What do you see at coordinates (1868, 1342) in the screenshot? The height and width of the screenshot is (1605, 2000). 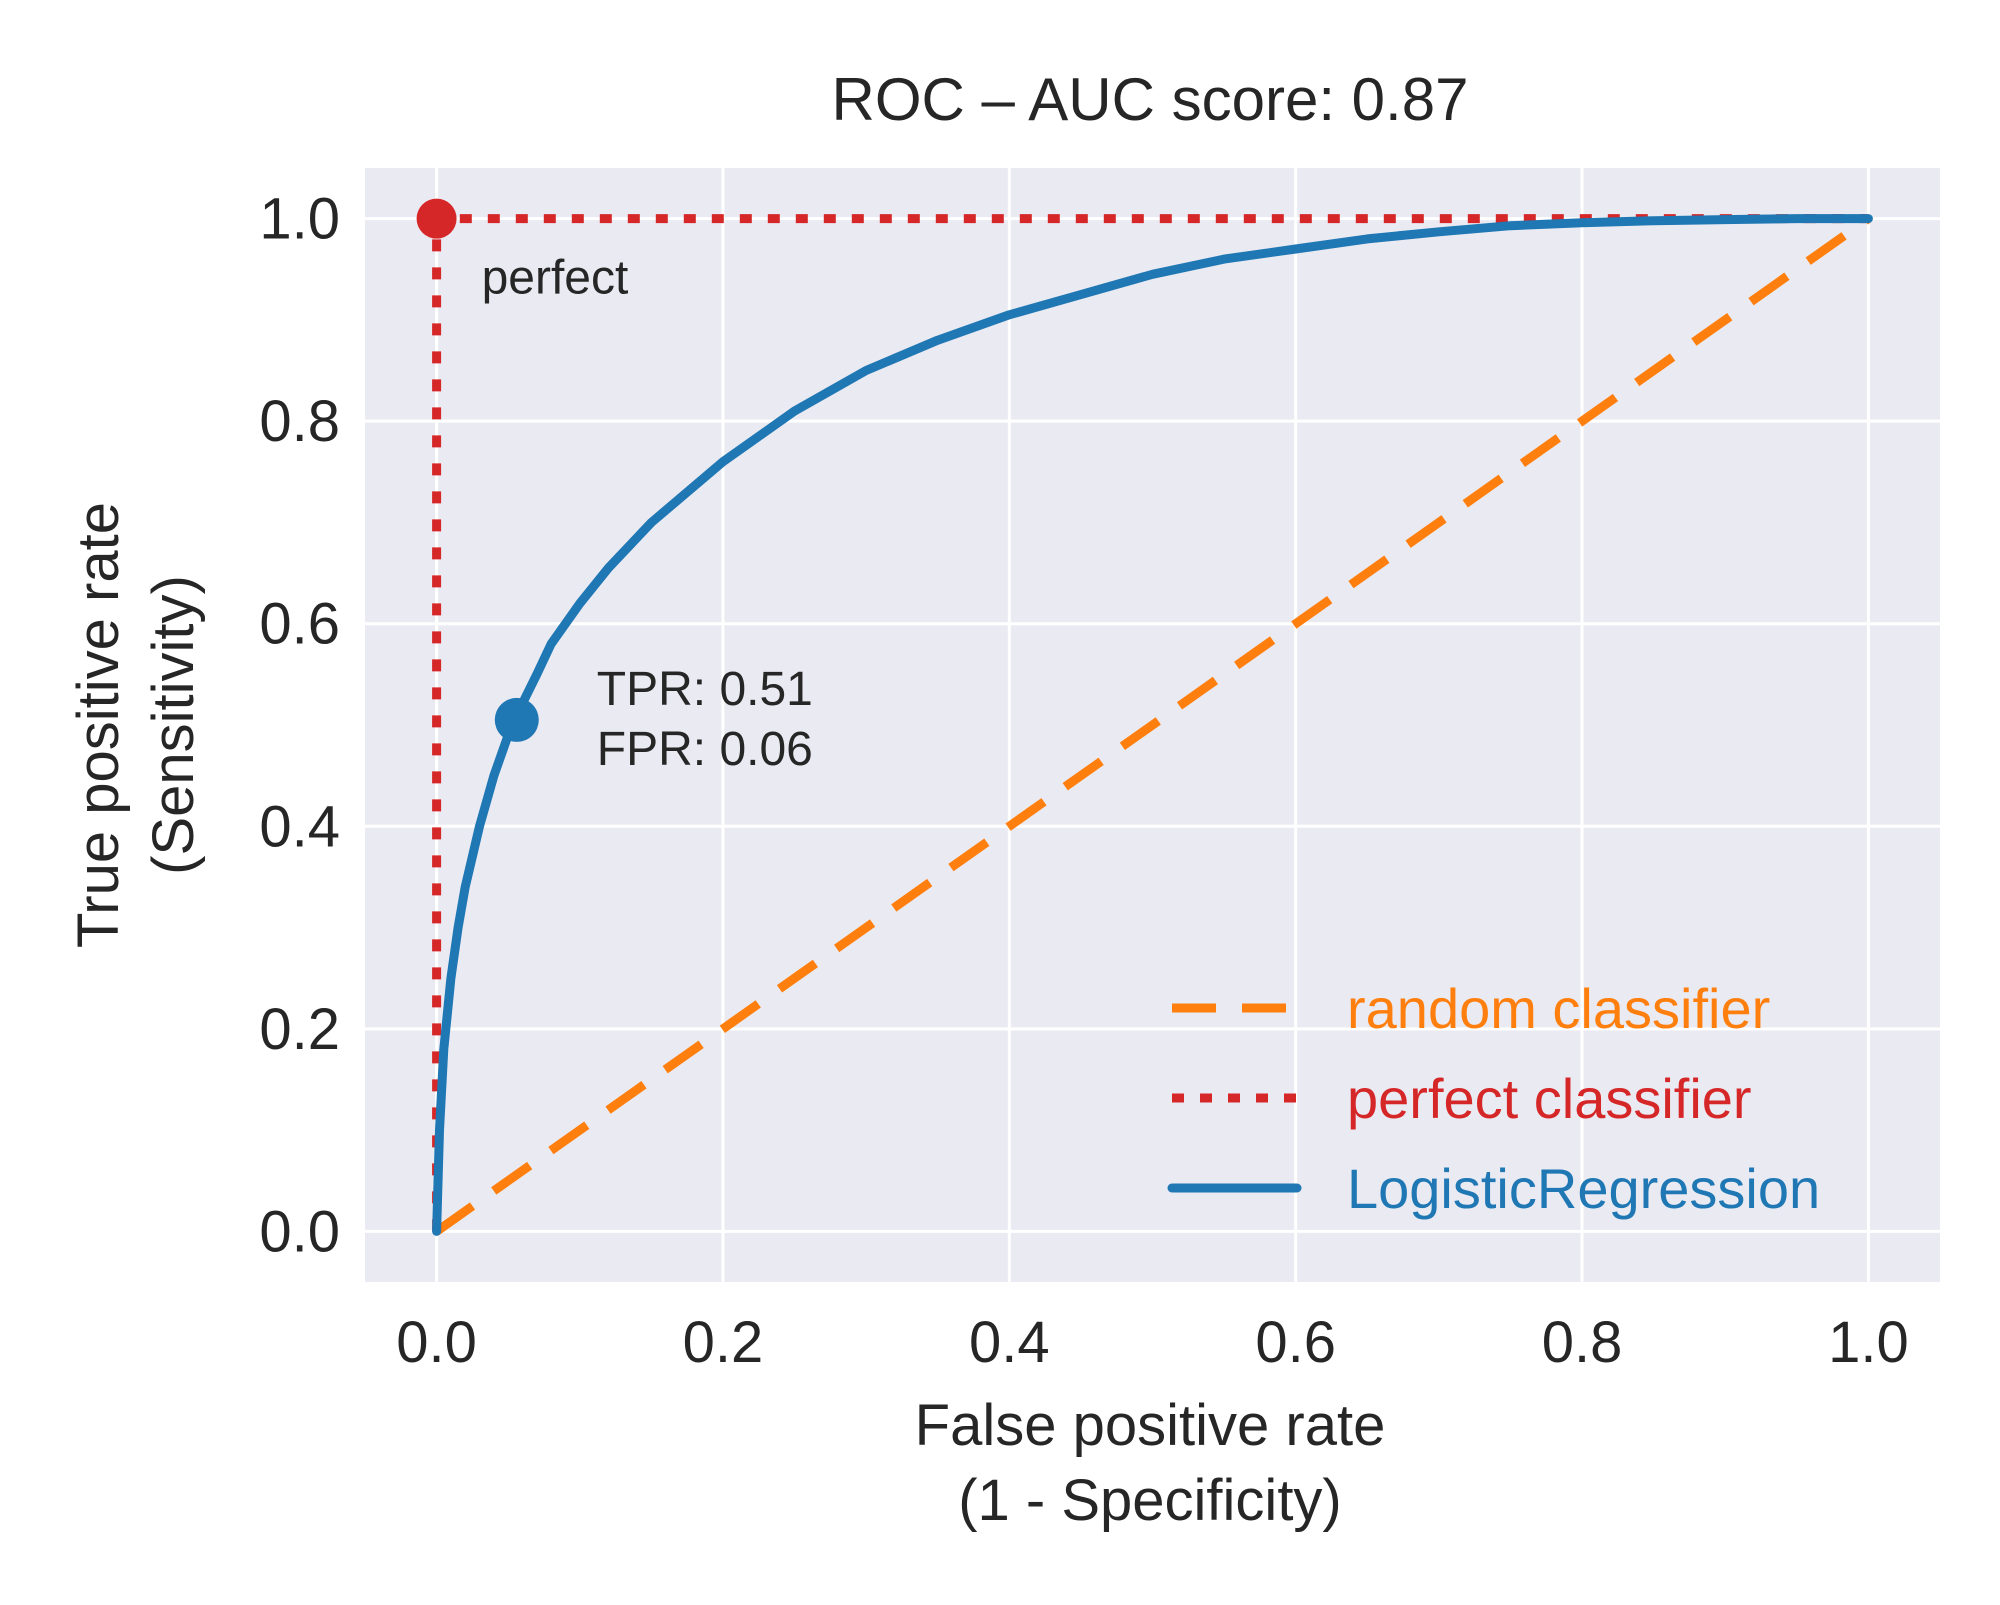 I see `x-tick-label: 1.0` at bounding box center [1868, 1342].